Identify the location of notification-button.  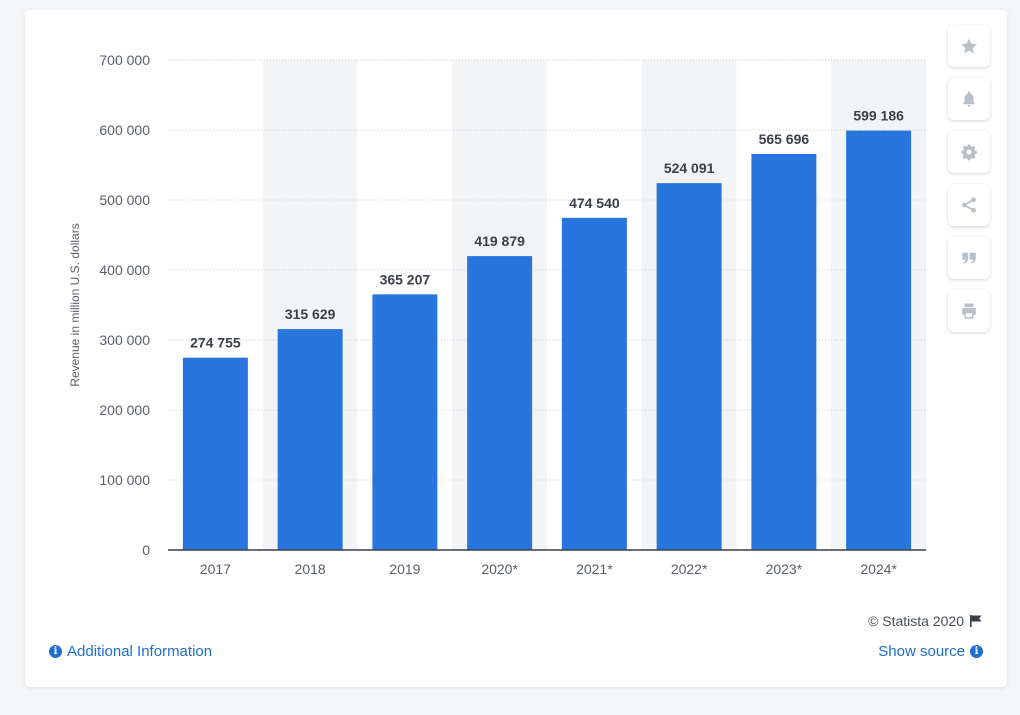
(969, 99).